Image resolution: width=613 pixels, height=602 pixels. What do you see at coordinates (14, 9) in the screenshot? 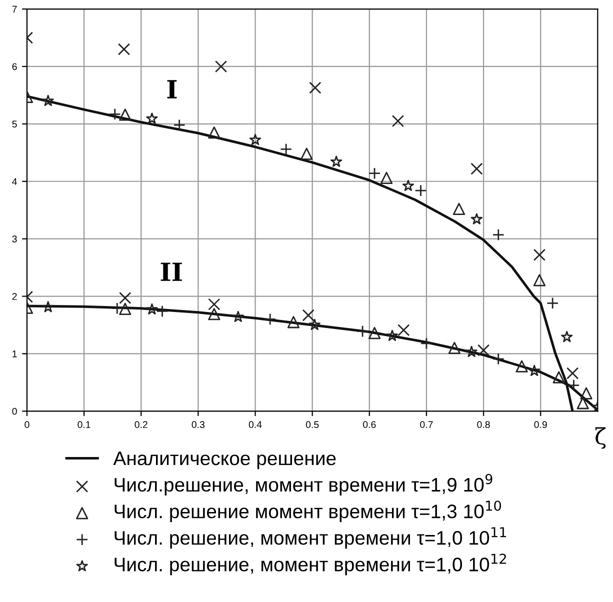
I see `y-tick-label: 7` at bounding box center [14, 9].